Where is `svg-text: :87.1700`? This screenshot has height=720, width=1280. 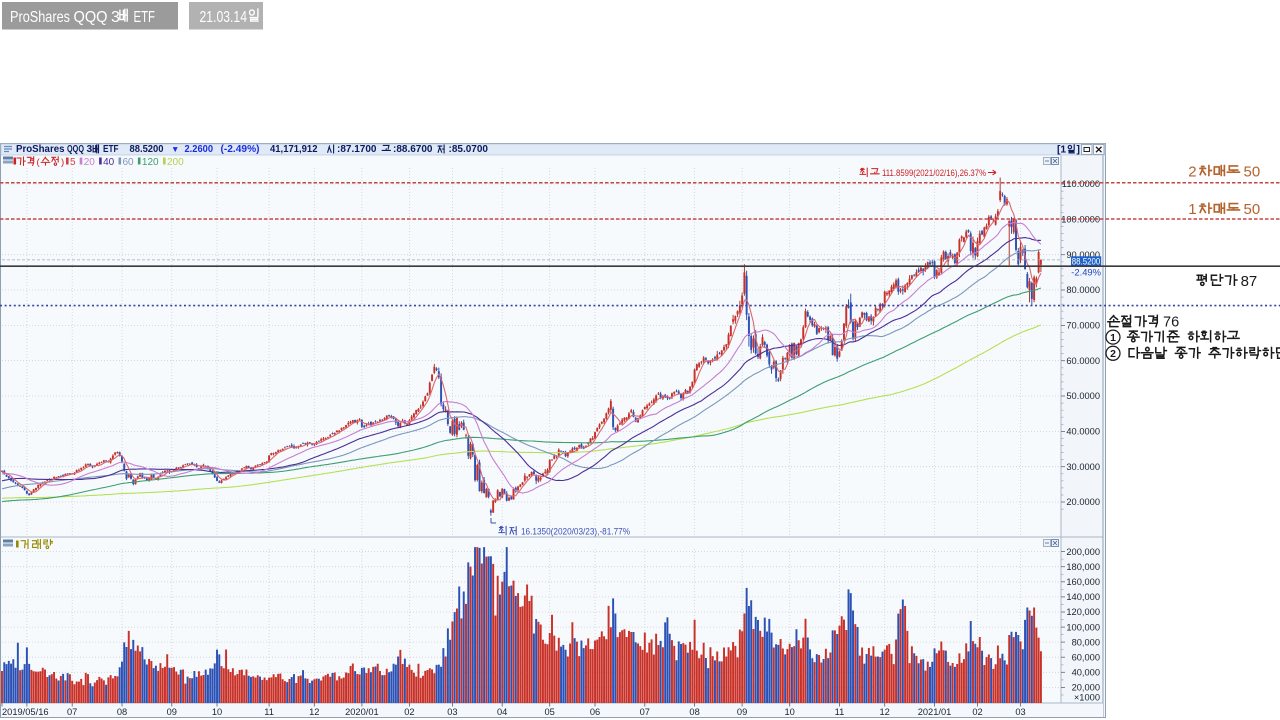 svg-text: :87.1700 is located at coordinates (357, 149).